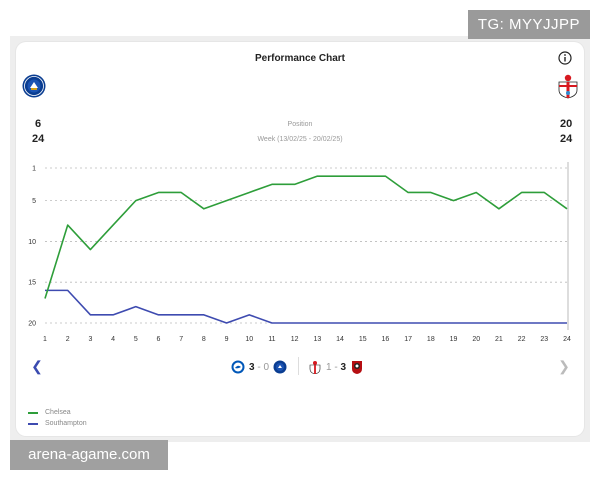 Image resolution: width=600 pixels, height=480 pixels. I want to click on x-tick-label: 24, so click(567, 339).